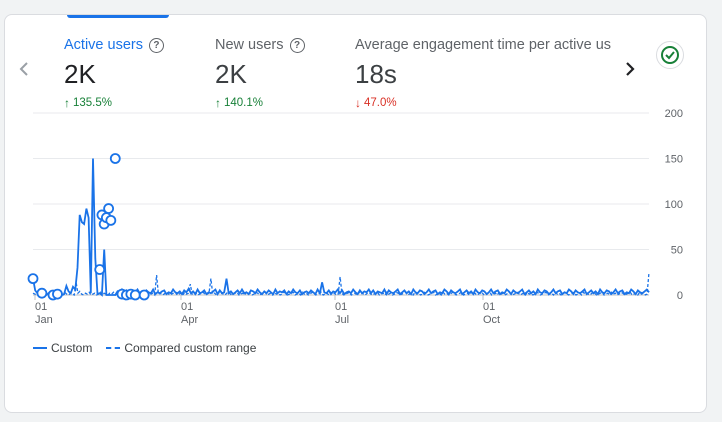 The image size is (722, 422). Describe the element at coordinates (93, 103) in the screenshot. I see `delta-value: 135.5%` at that location.